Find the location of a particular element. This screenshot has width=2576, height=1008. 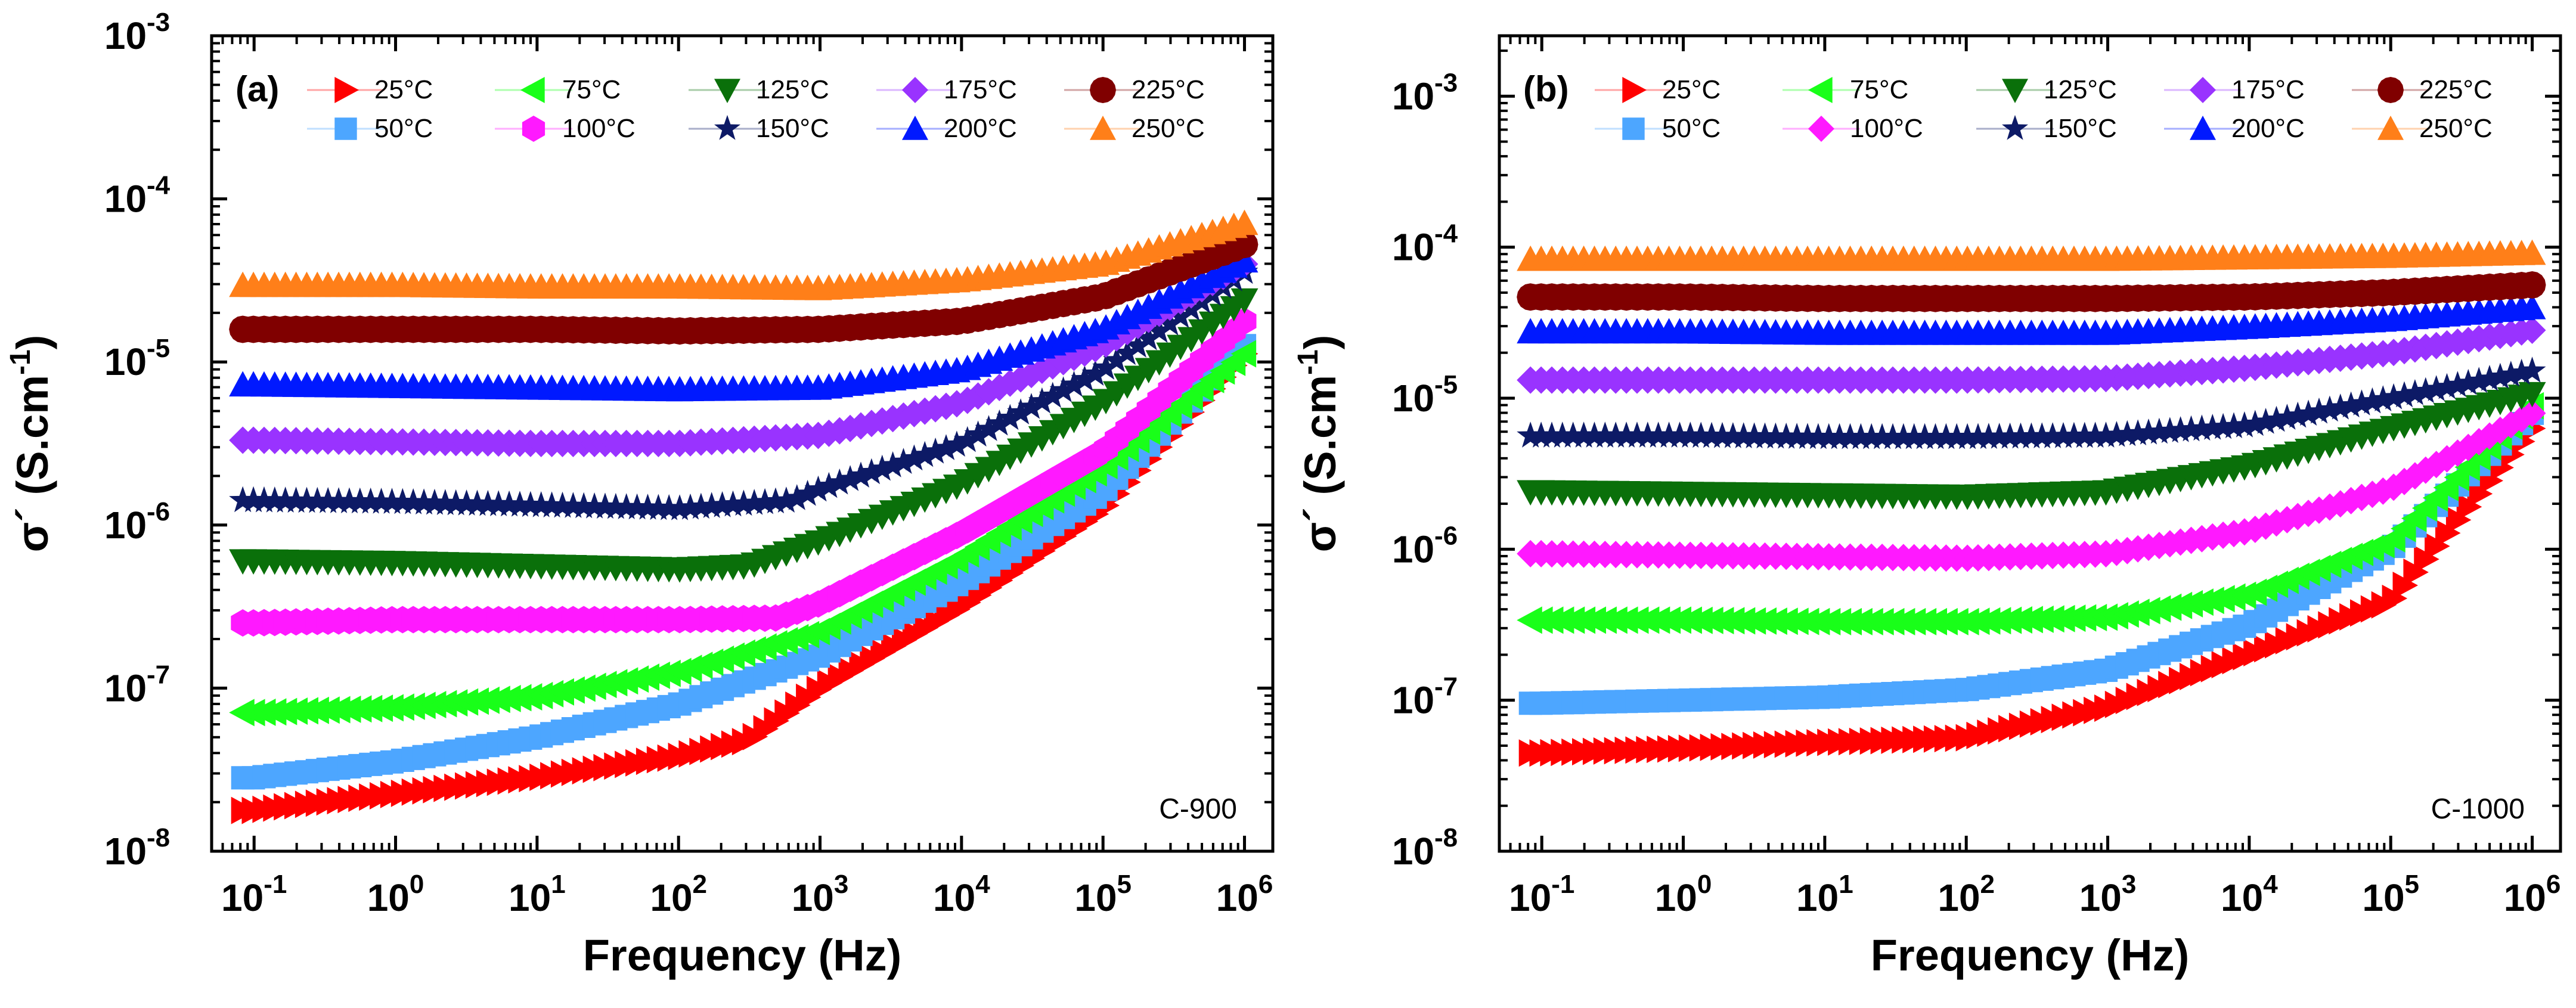

x-tick-exponent: -1 is located at coordinates (1562, 885).